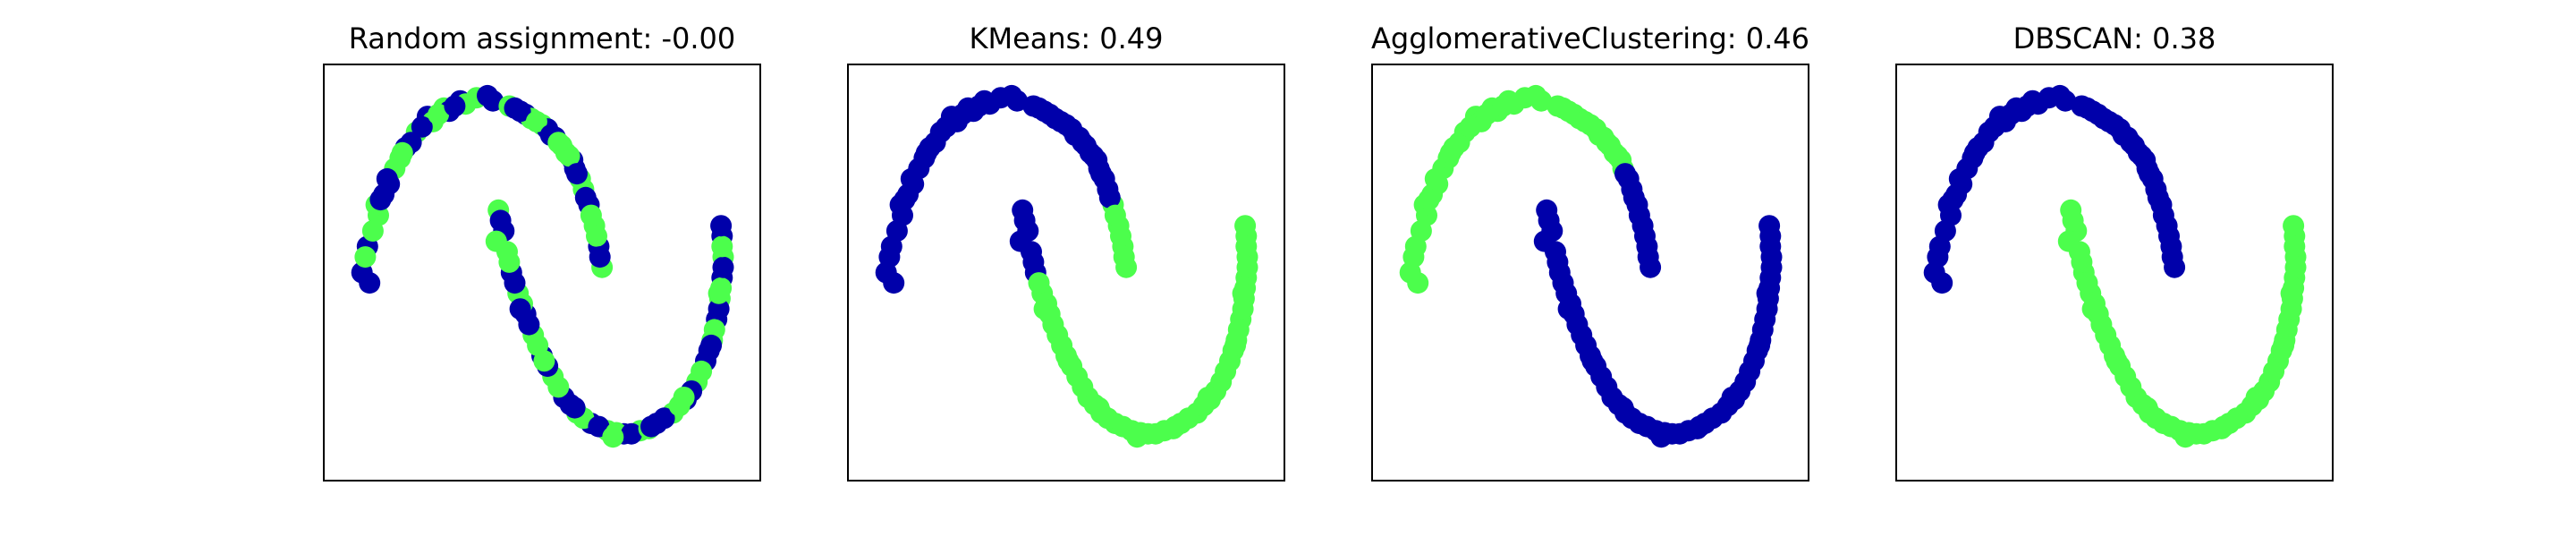 The image size is (2576, 537). I want to click on panel-agglomerative-clustering: AgglomerativeClustering: 0.46, so click(1590, 251).